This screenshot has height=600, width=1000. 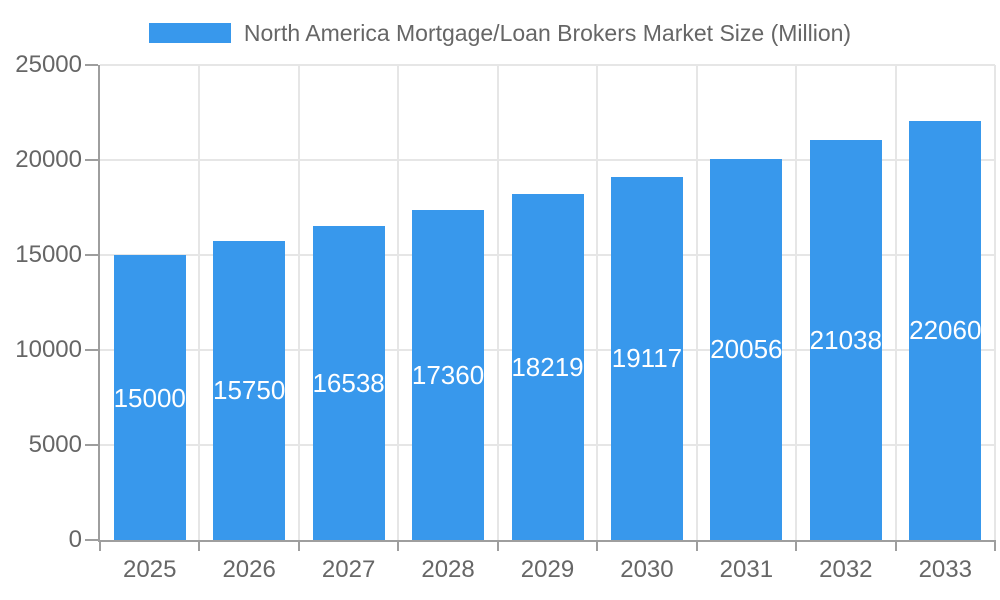 I want to click on bar: 15750, so click(x=249, y=390).